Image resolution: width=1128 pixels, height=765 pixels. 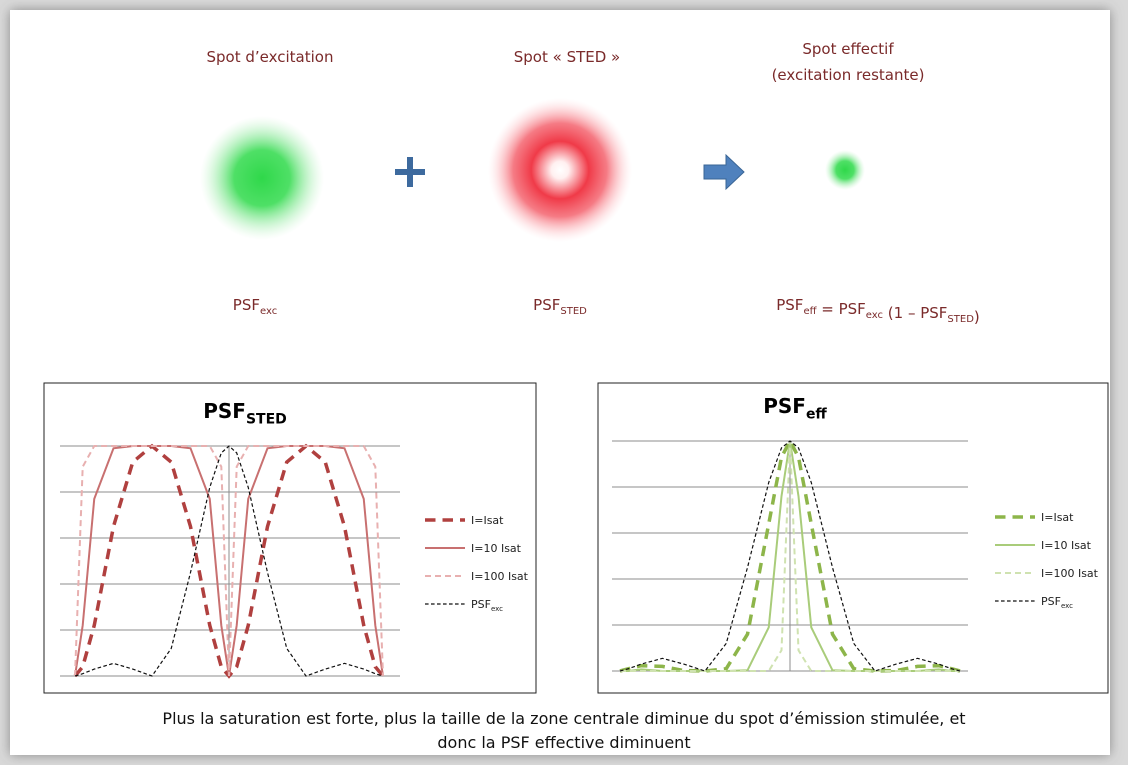 I want to click on psf-label: PSFexc, so click(x=255, y=306).